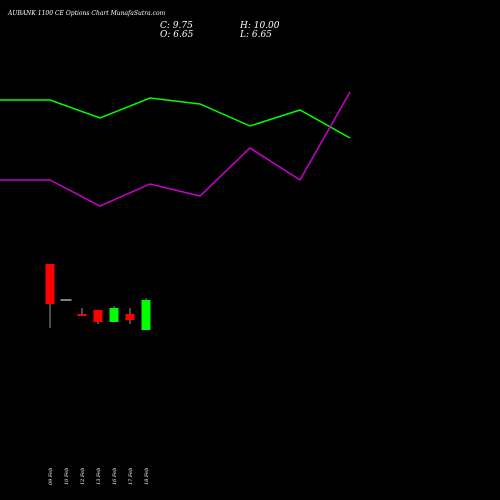 The height and width of the screenshot is (500, 500). What do you see at coordinates (131, 476) in the screenshot?
I see `x-tick-label: 17 Feb` at bounding box center [131, 476].